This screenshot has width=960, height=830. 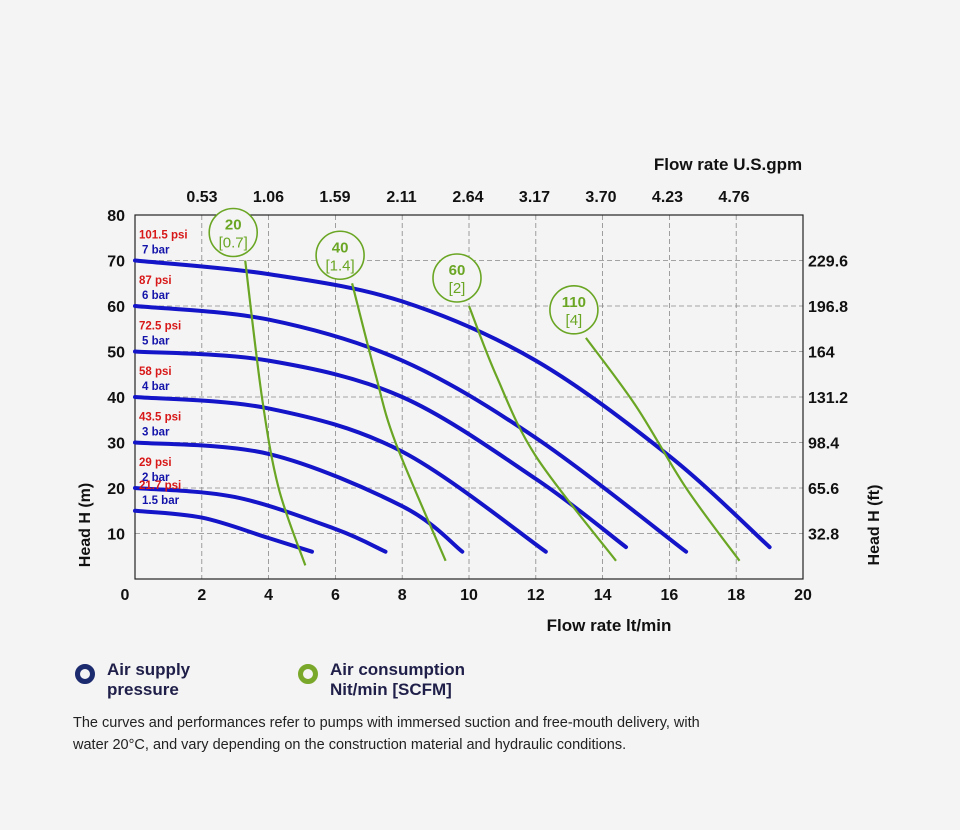 What do you see at coordinates (536, 595) in the screenshot?
I see `x-tick-label: 12` at bounding box center [536, 595].